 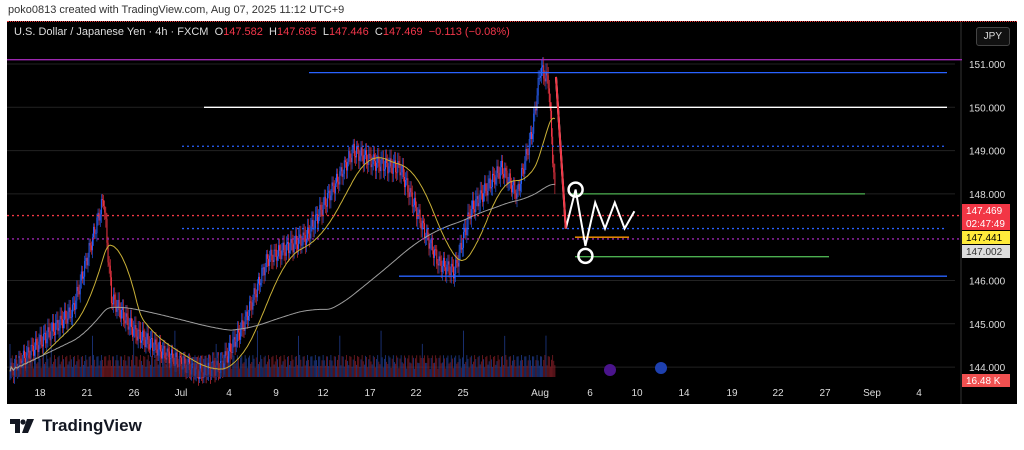 What do you see at coordinates (323, 393) in the screenshot?
I see `time-tick: 12` at bounding box center [323, 393].